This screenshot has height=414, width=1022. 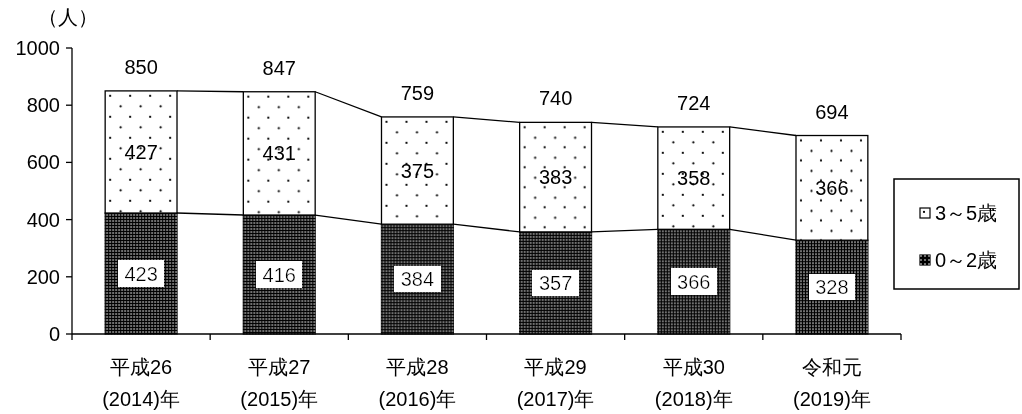 I want to click on legend-label: 3～5歳, so click(x=966, y=213).